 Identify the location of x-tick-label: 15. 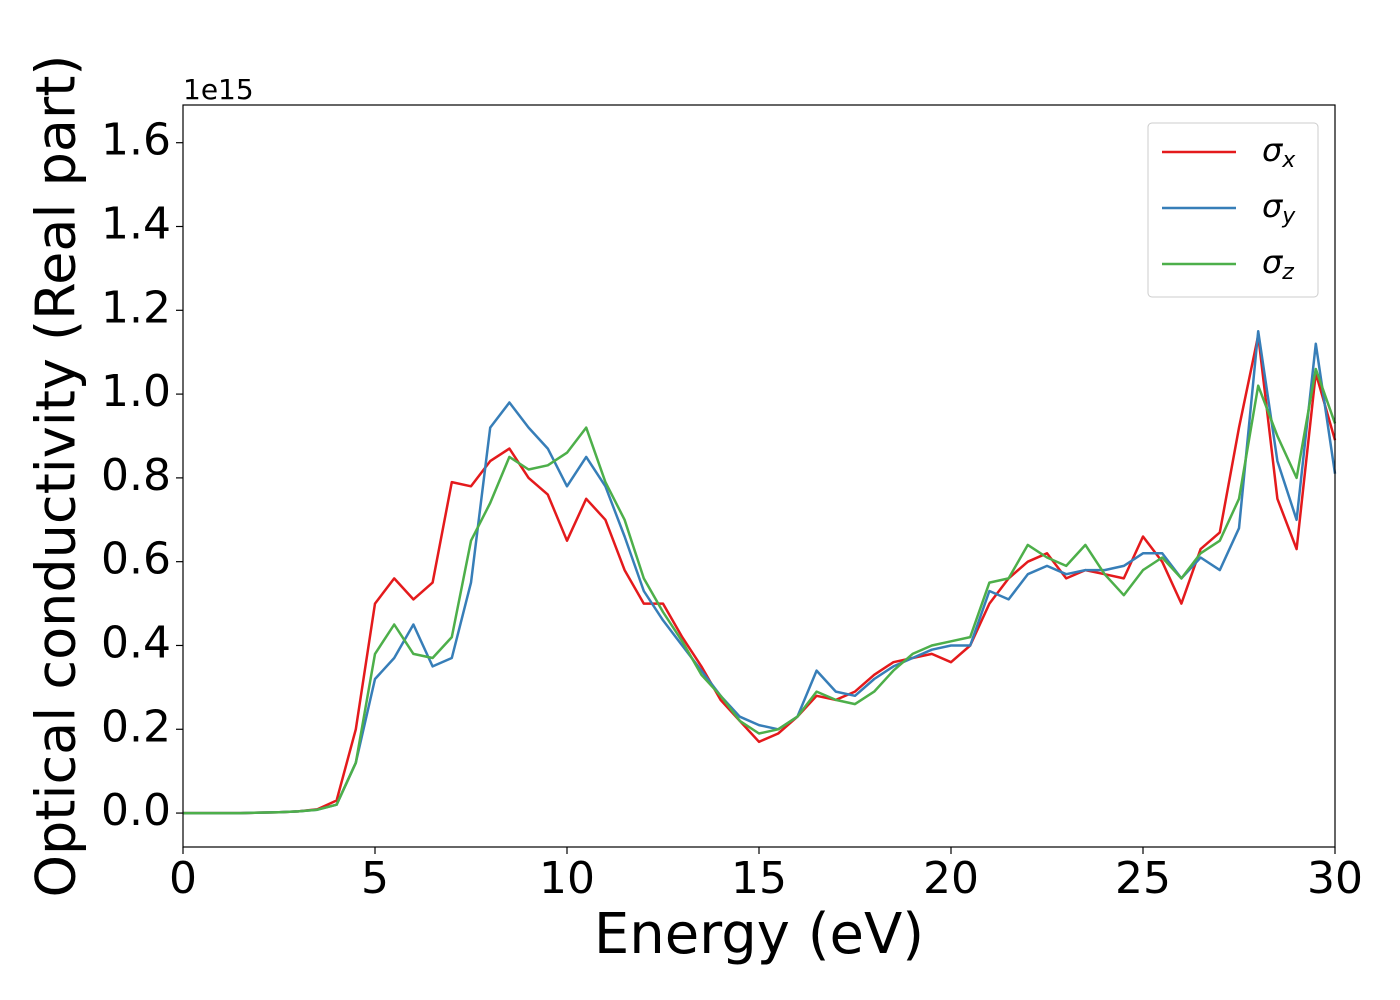
(759, 878).